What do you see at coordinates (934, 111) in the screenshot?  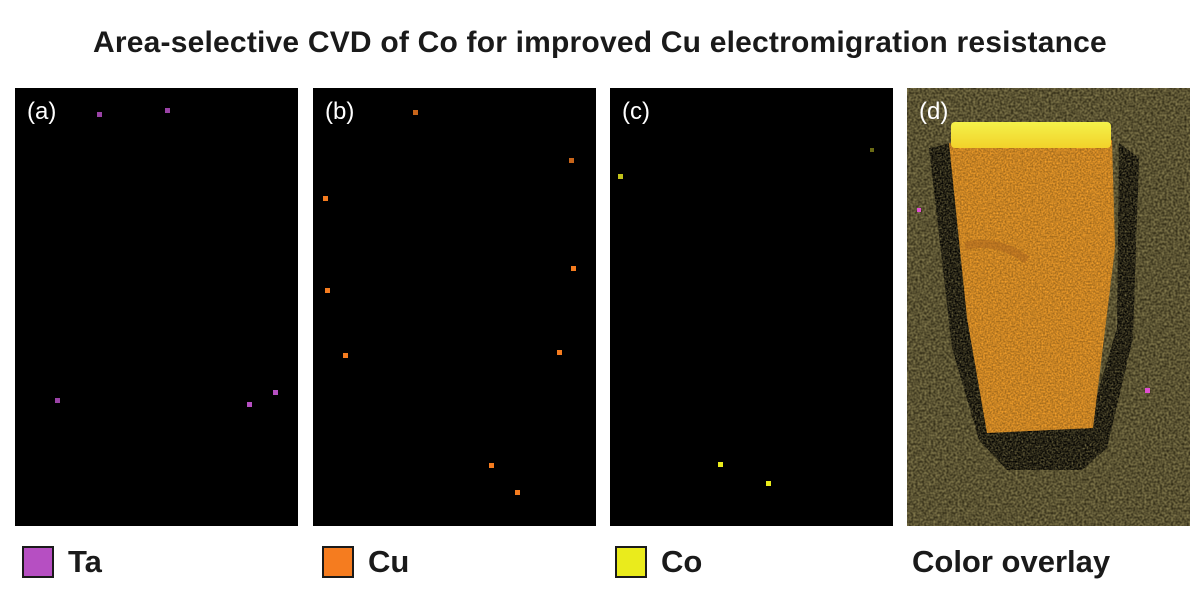 I see `panel-d-label: (d)` at bounding box center [934, 111].